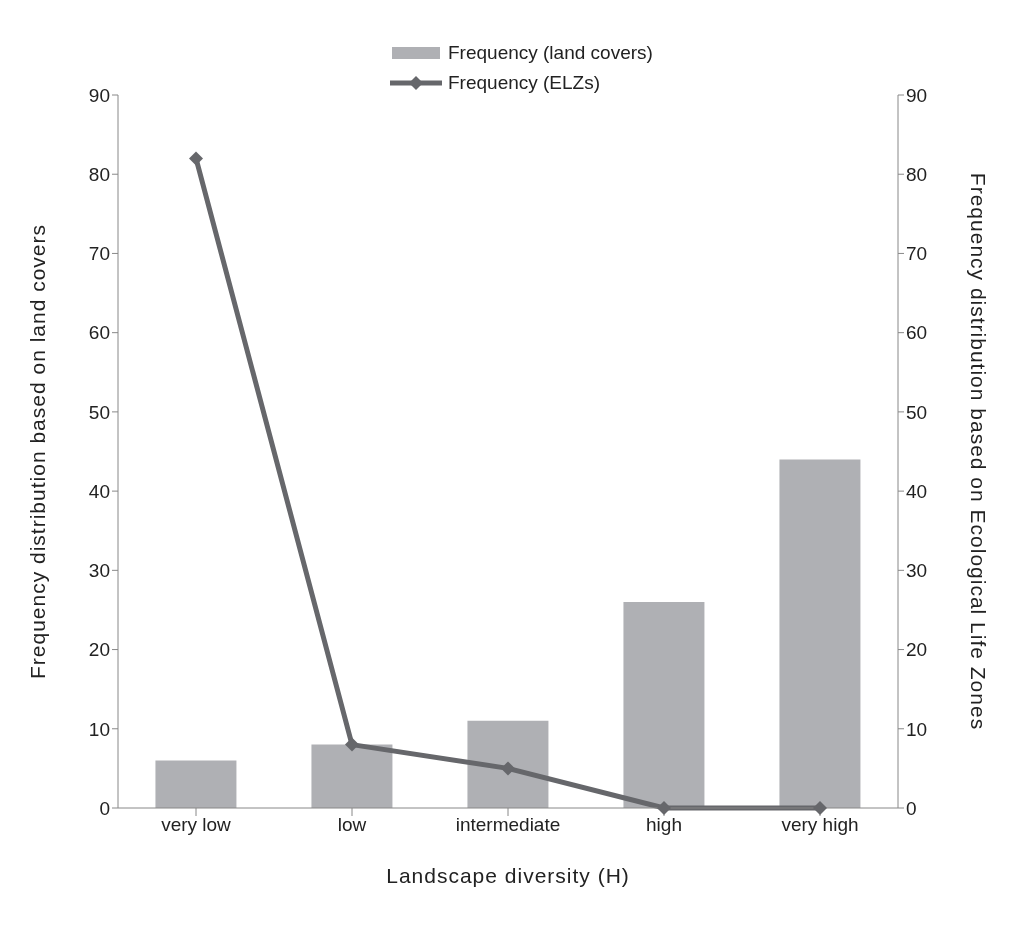 This screenshot has width=1014, height=925. What do you see at coordinates (99, 491) in the screenshot?
I see `y-tick-label: 40` at bounding box center [99, 491].